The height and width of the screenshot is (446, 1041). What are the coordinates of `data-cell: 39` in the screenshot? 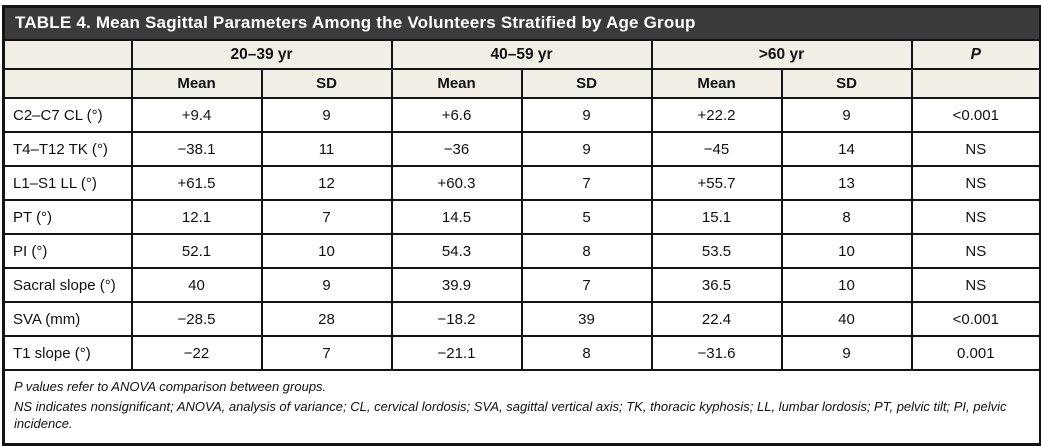 It's located at (586, 319).